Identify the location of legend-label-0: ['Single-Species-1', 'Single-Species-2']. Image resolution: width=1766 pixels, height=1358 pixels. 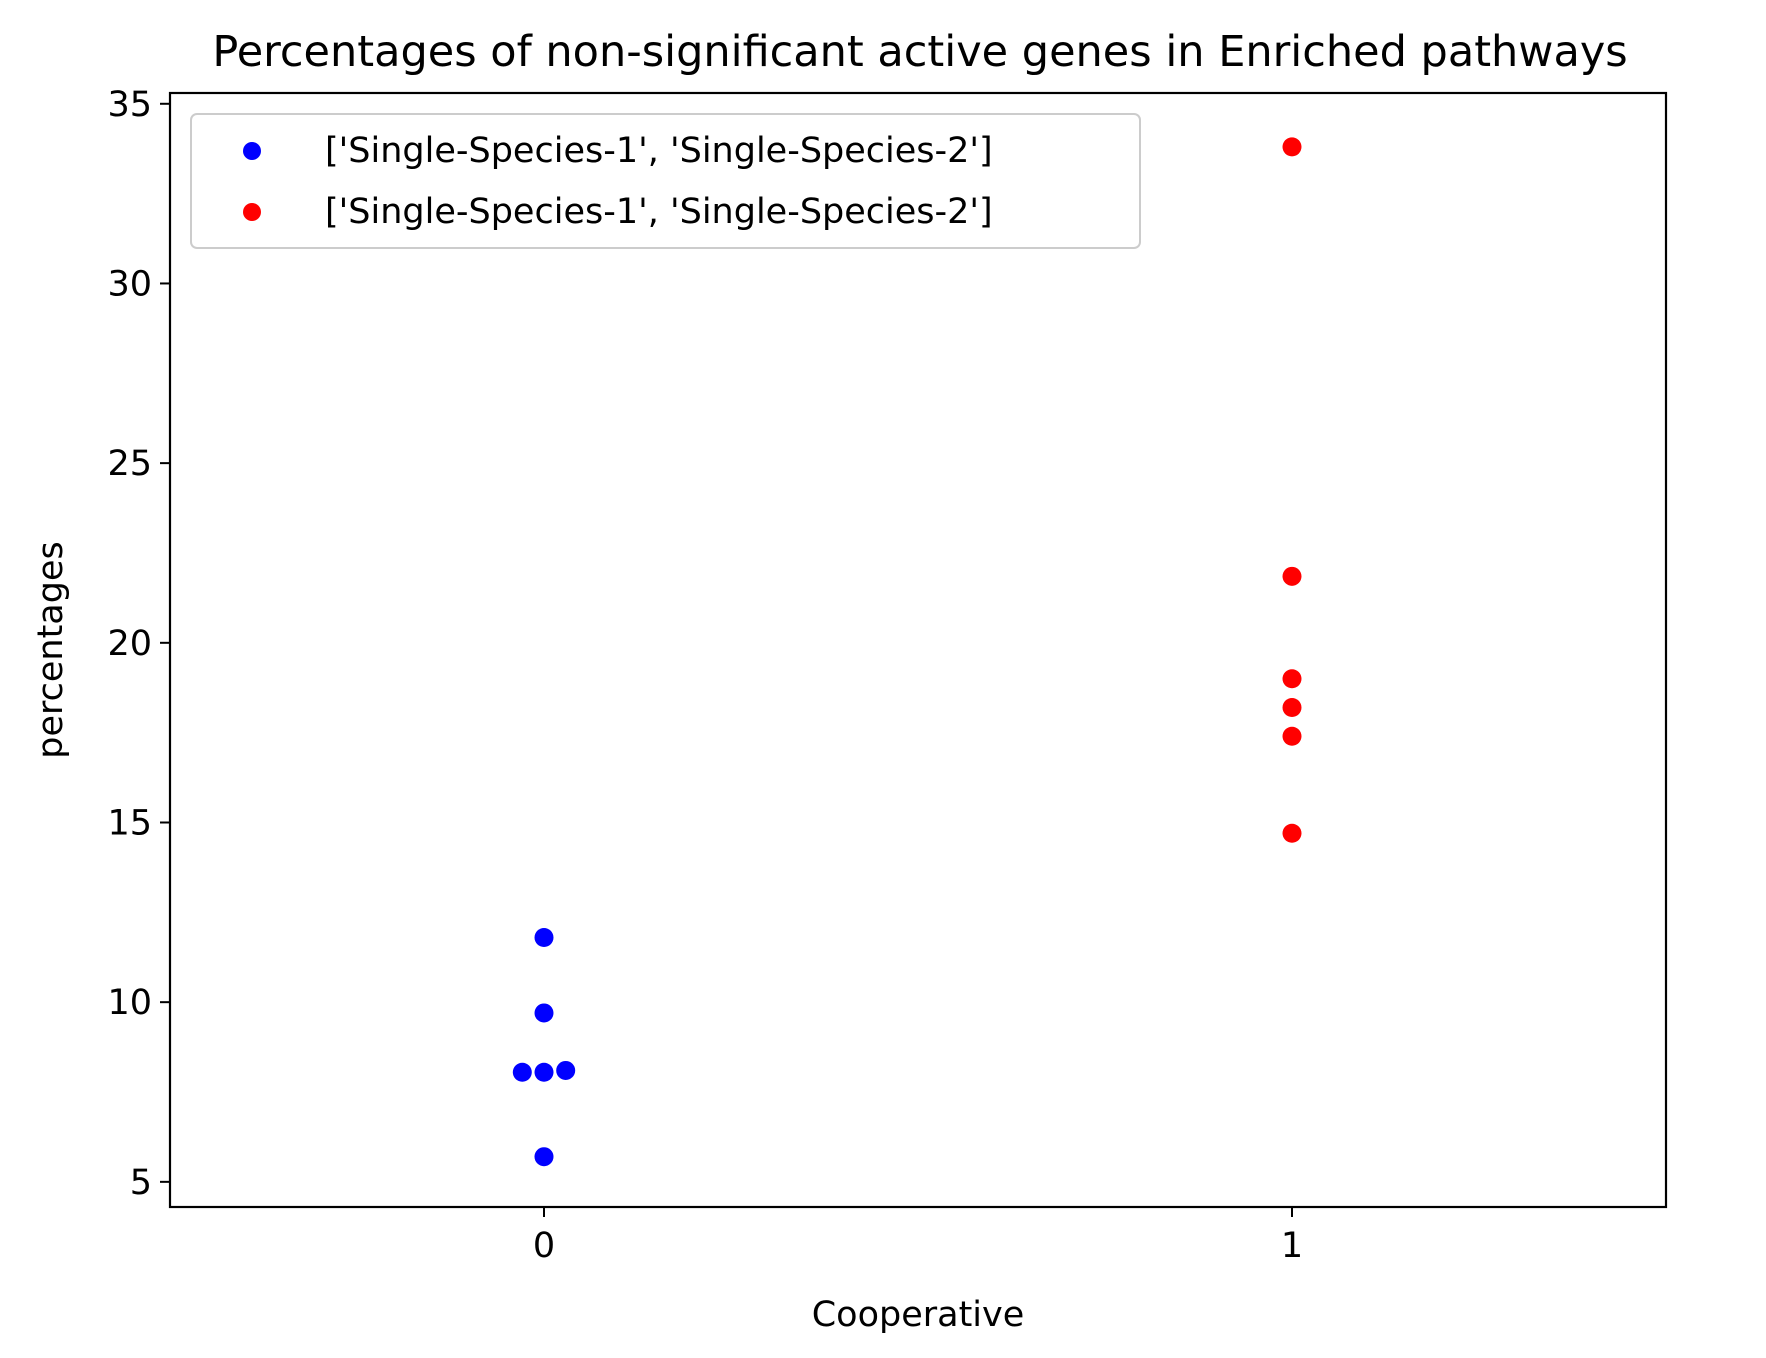
(659, 151).